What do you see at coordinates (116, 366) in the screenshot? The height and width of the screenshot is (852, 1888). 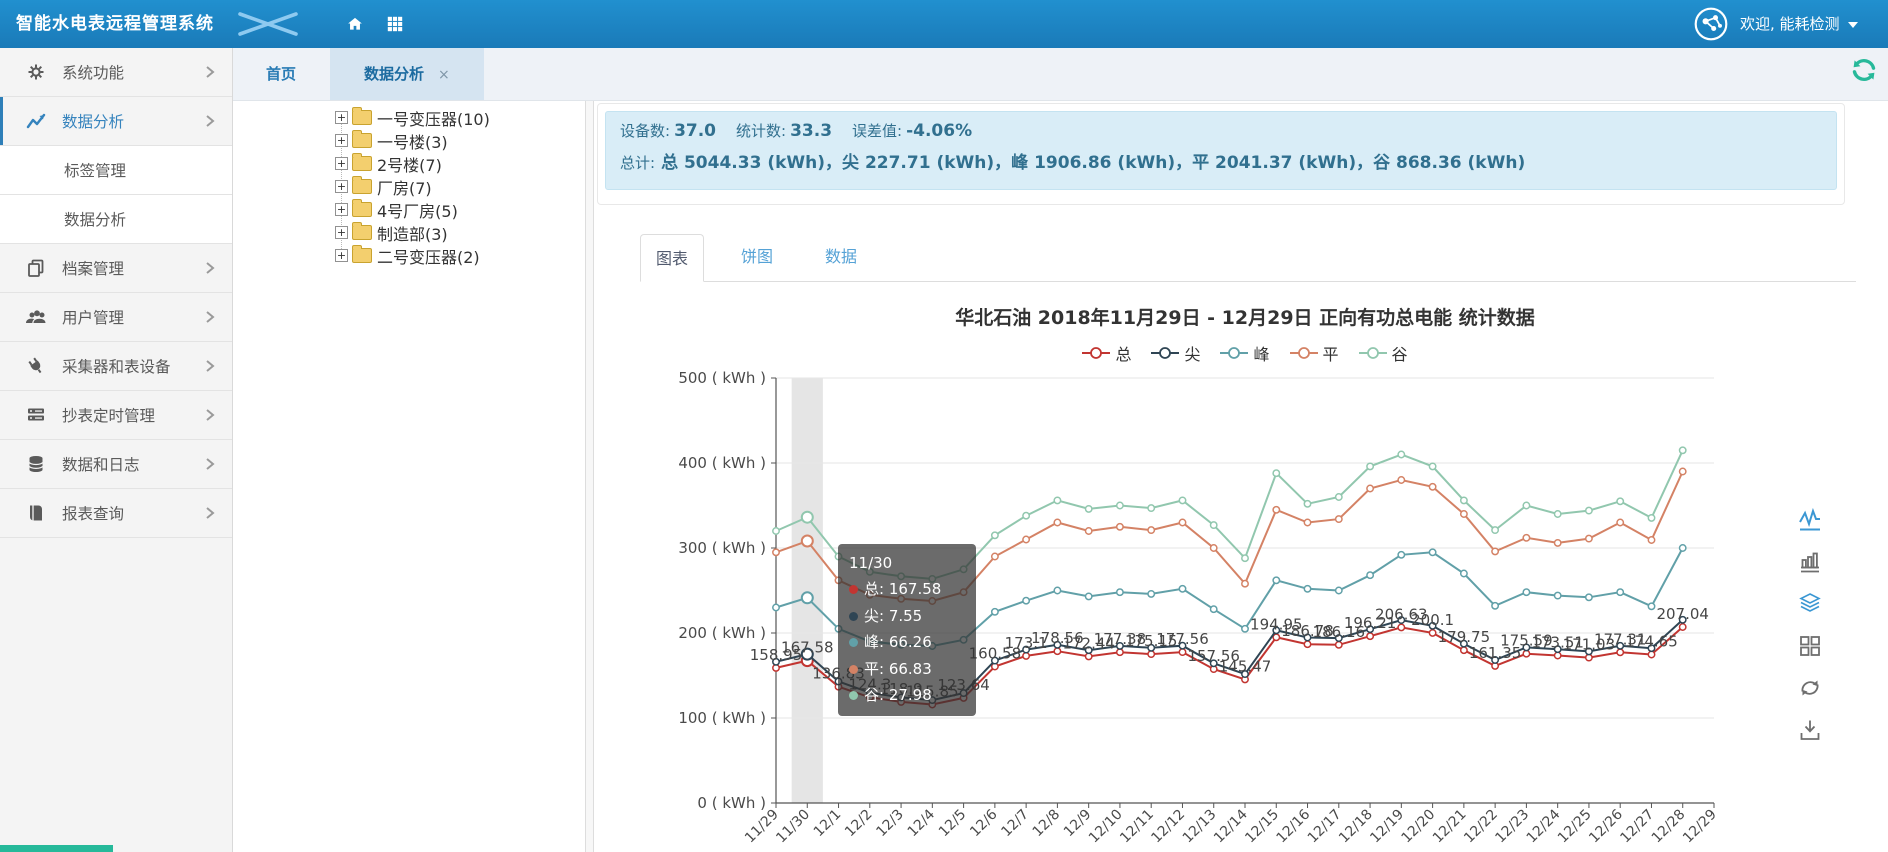 I see `sidebar-item-collectors-and-meters: 采集器和表设备` at bounding box center [116, 366].